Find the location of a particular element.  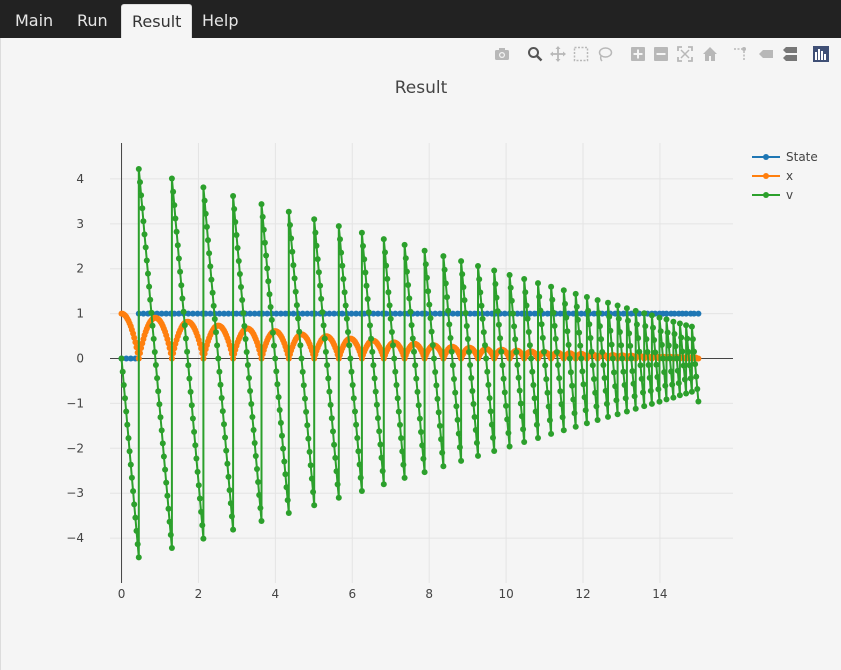

camera-icon is located at coordinates (502, 54).